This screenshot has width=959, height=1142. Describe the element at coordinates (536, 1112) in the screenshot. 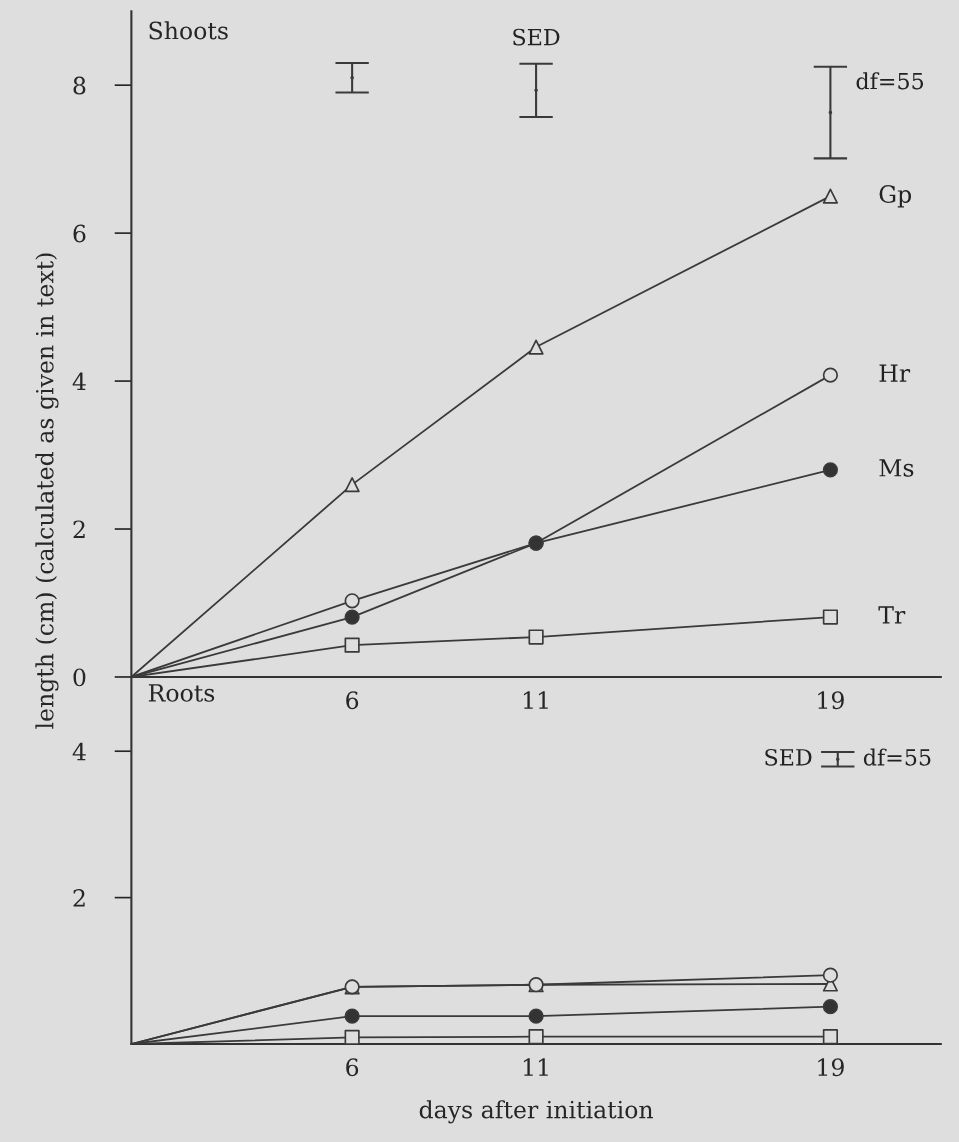

I see `x-axis-title: days after initiation` at that location.